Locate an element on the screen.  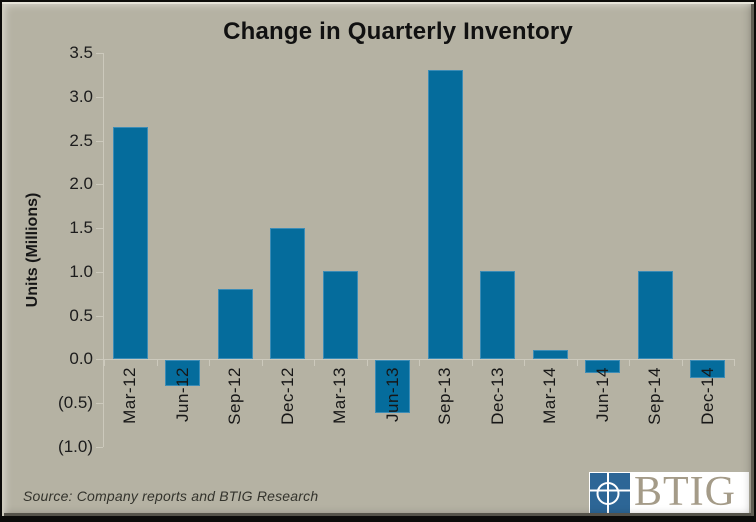
y-tick-label: (0.5) is located at coordinates (75, 402).